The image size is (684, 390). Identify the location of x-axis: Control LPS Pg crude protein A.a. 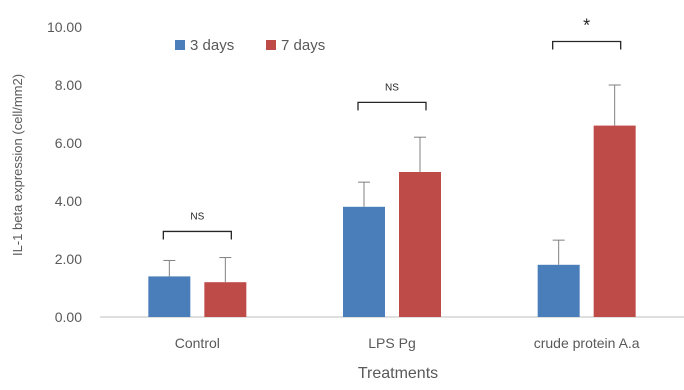
(392, 333).